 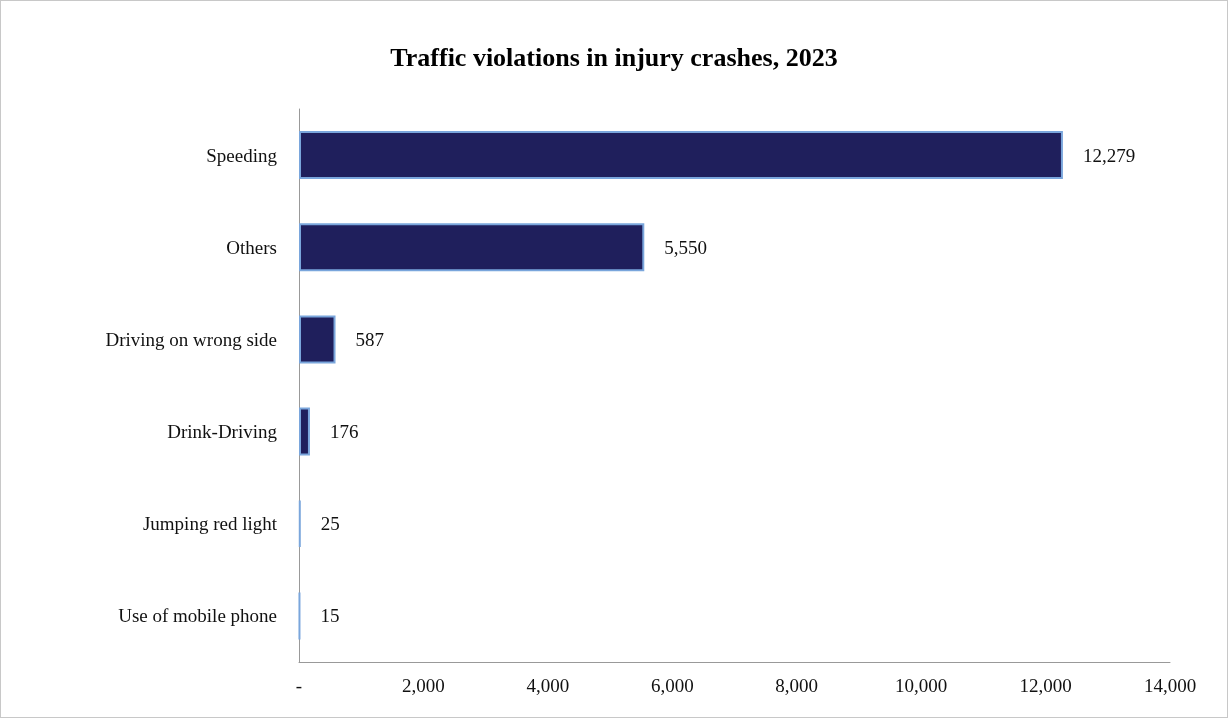 What do you see at coordinates (222, 432) in the screenshot?
I see `y-tick-label: Drink-Driving` at bounding box center [222, 432].